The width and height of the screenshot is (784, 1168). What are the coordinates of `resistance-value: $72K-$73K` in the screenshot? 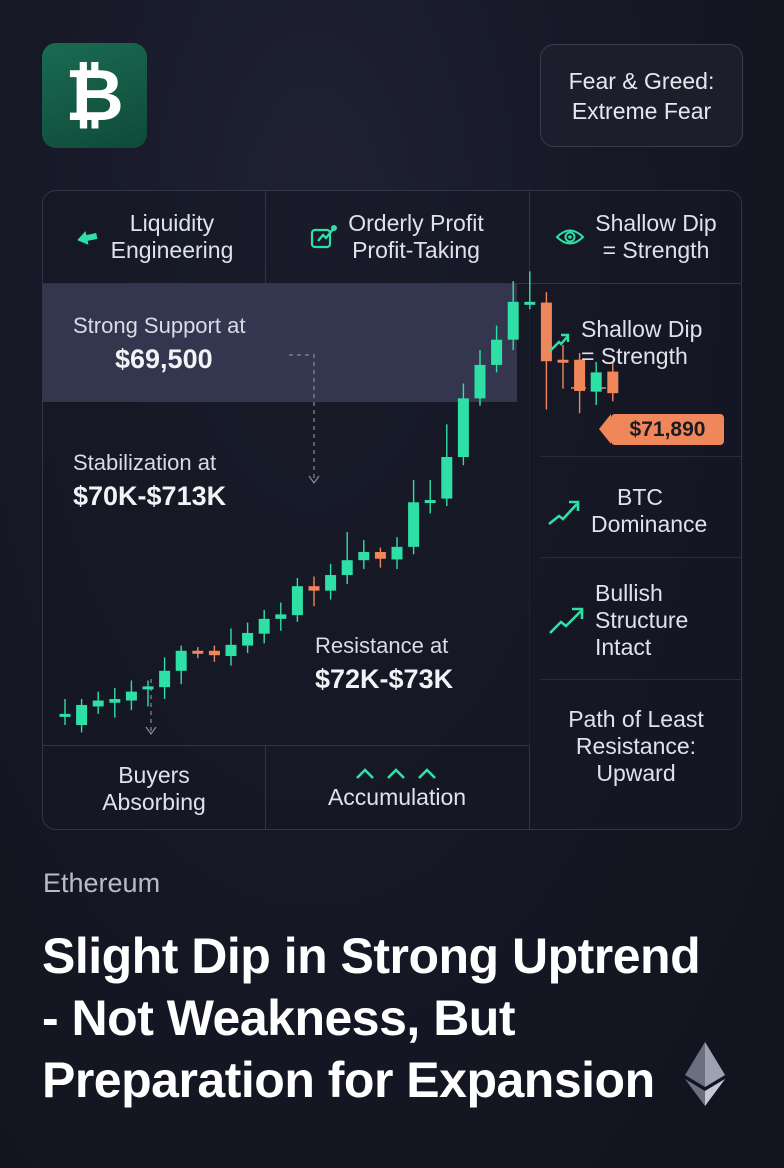 It's located at (384, 679).